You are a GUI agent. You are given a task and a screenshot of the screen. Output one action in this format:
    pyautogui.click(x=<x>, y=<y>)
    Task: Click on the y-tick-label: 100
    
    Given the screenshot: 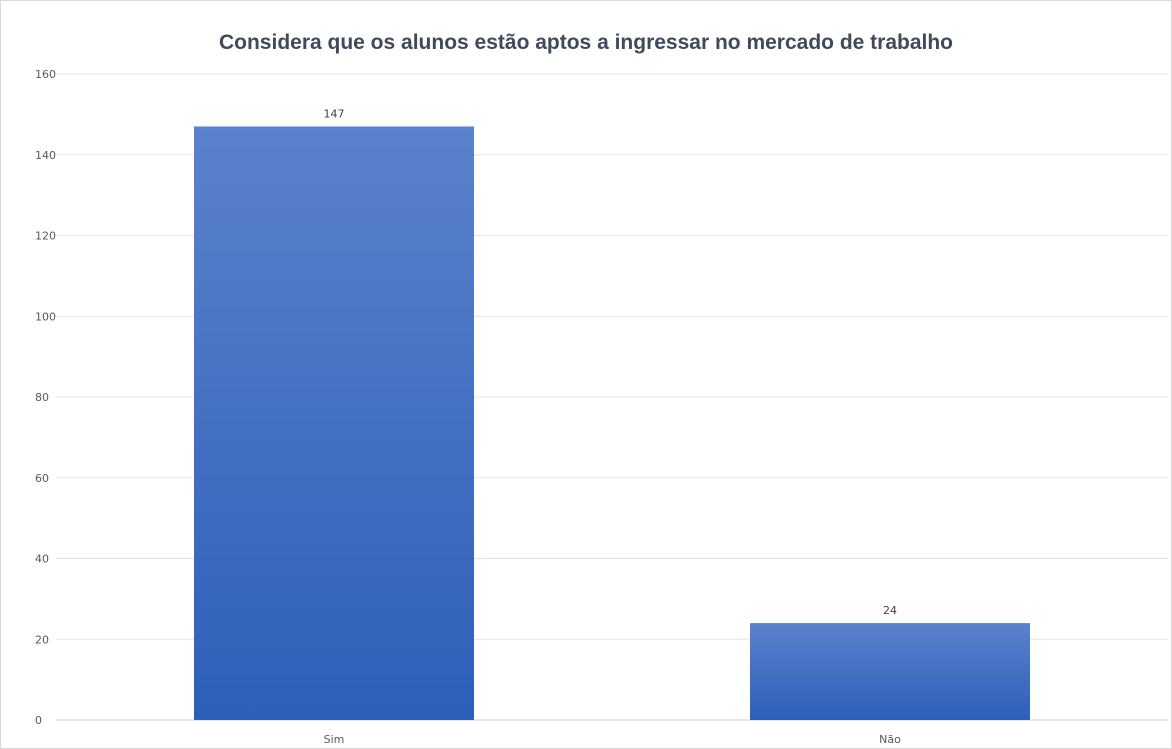 What is the action you would take?
    pyautogui.click(x=45, y=316)
    